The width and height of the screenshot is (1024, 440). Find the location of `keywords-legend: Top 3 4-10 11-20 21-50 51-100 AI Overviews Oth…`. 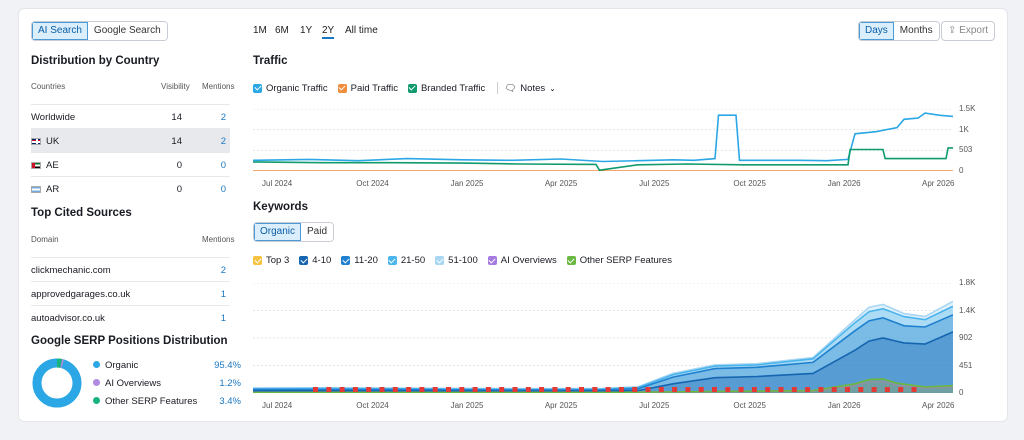

keywords-legend: Top 3 4-10 11-20 21-50 51-100 AI Overviews Oth… is located at coordinates (467, 260).